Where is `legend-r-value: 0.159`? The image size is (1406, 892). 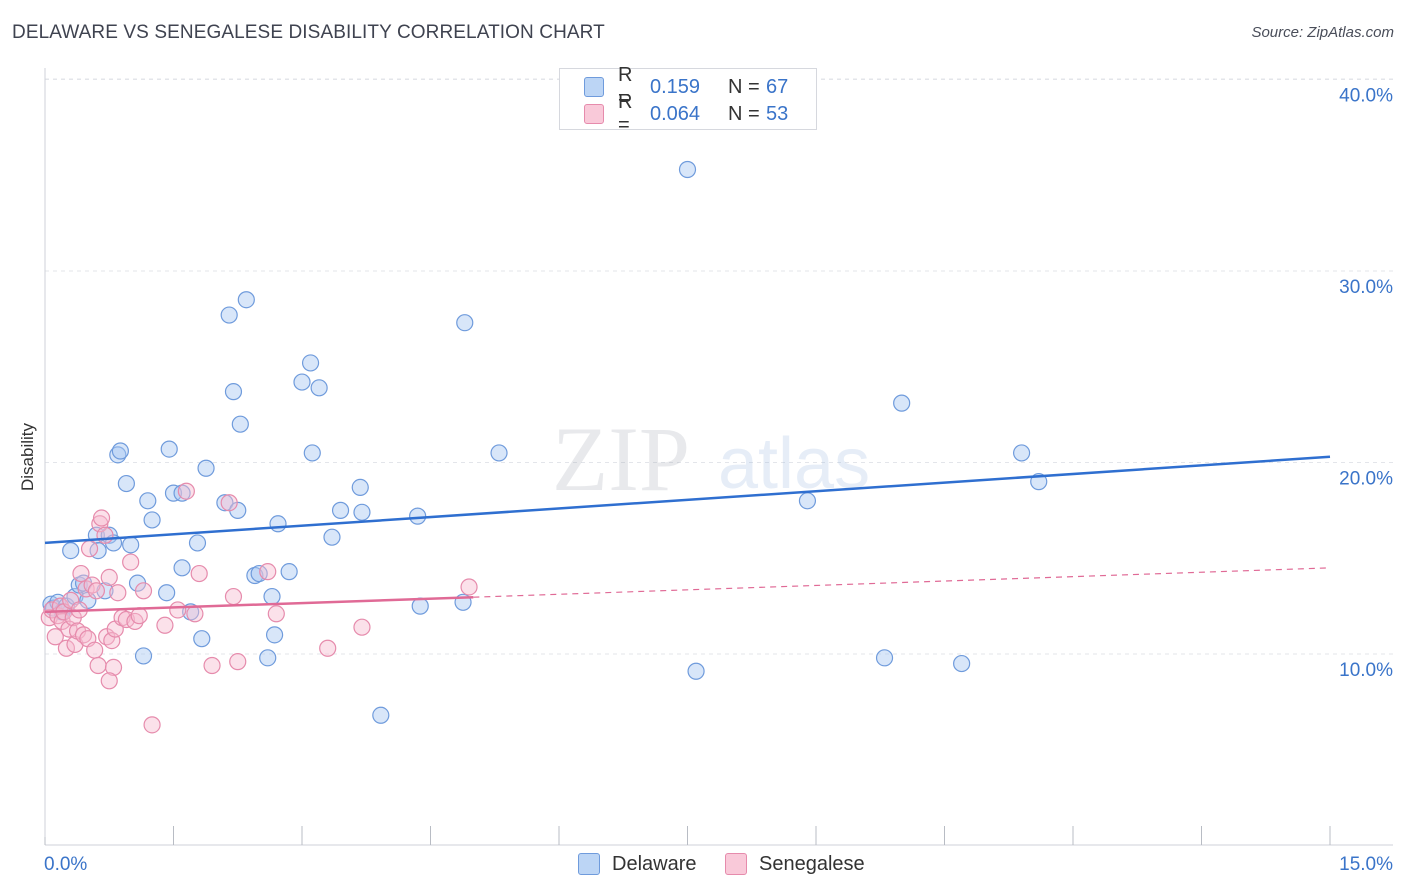 legend-r-value: 0.159 is located at coordinates (675, 86).